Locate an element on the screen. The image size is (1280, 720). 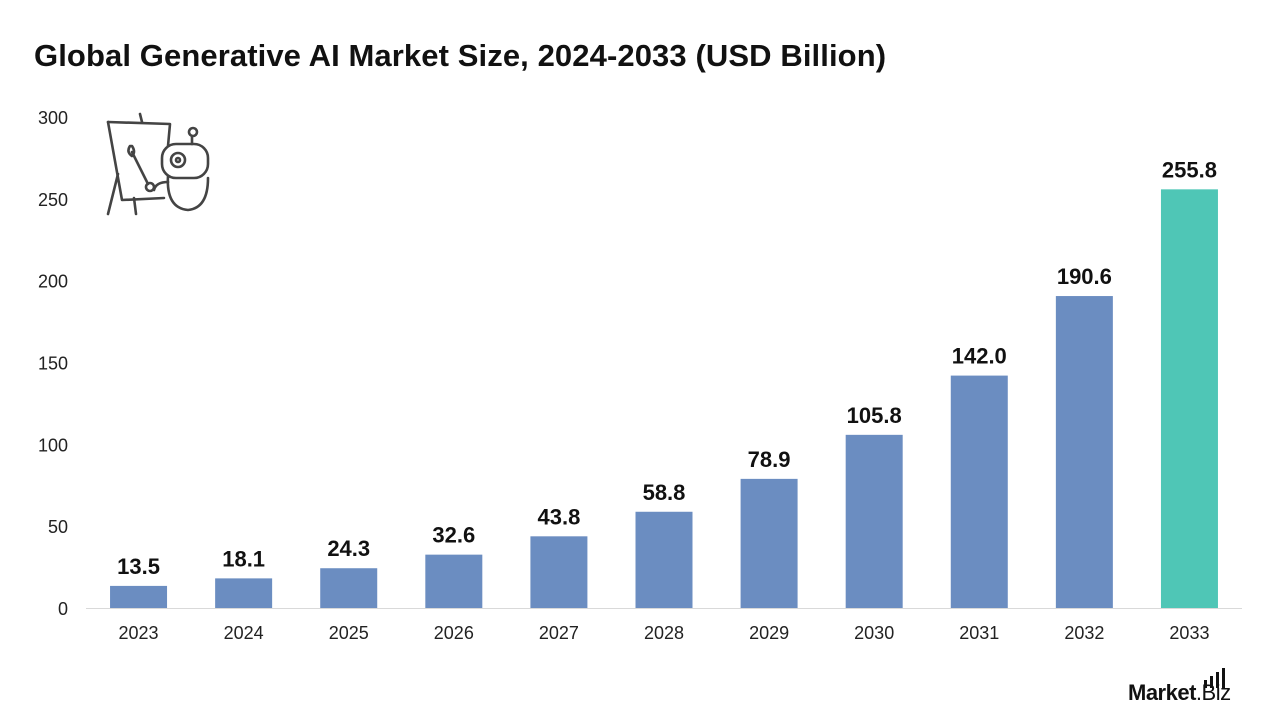
y-tick-label: 100 is located at coordinates (53, 445).